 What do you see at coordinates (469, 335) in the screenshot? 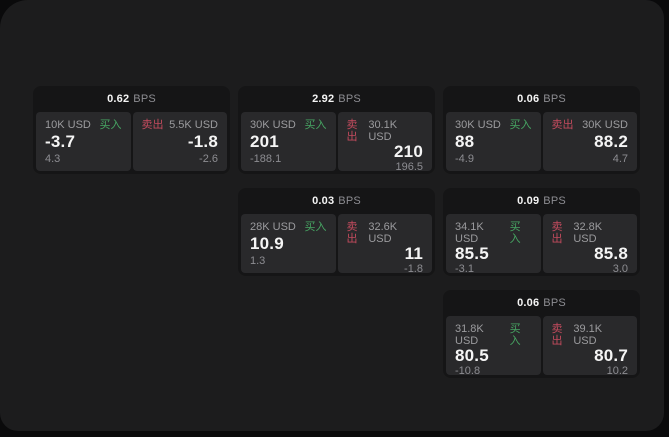
I see `buy-amount: 31.8K USD` at bounding box center [469, 335].